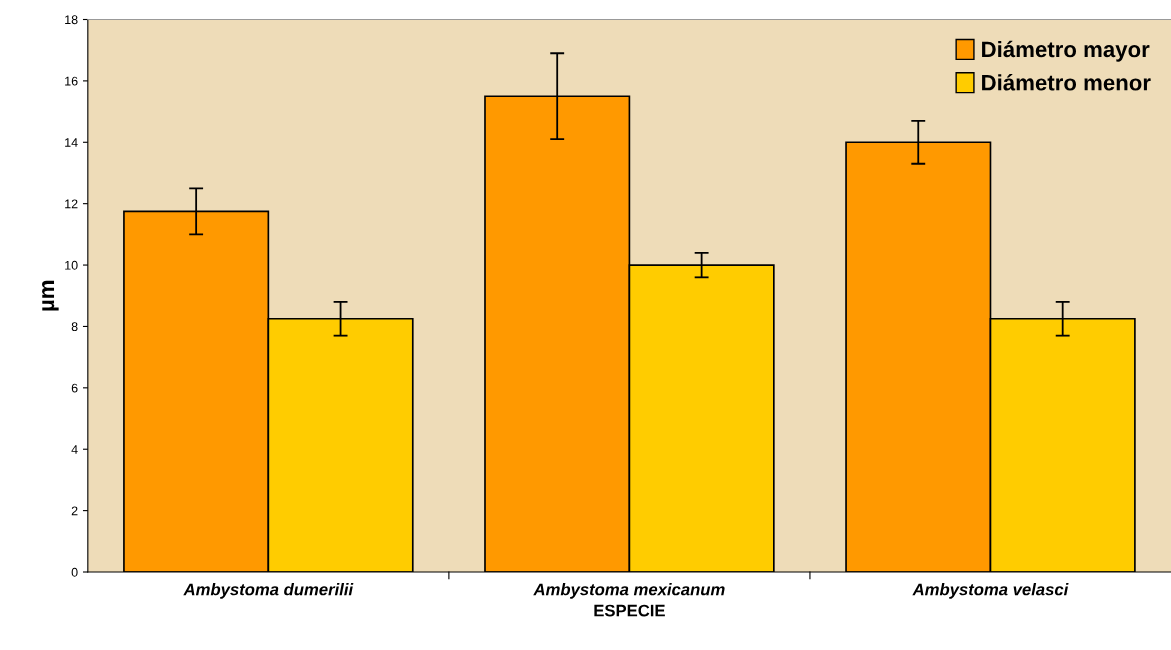 The image size is (1171, 650). I want to click on x-axis-title: ESPECIE, so click(629, 610).